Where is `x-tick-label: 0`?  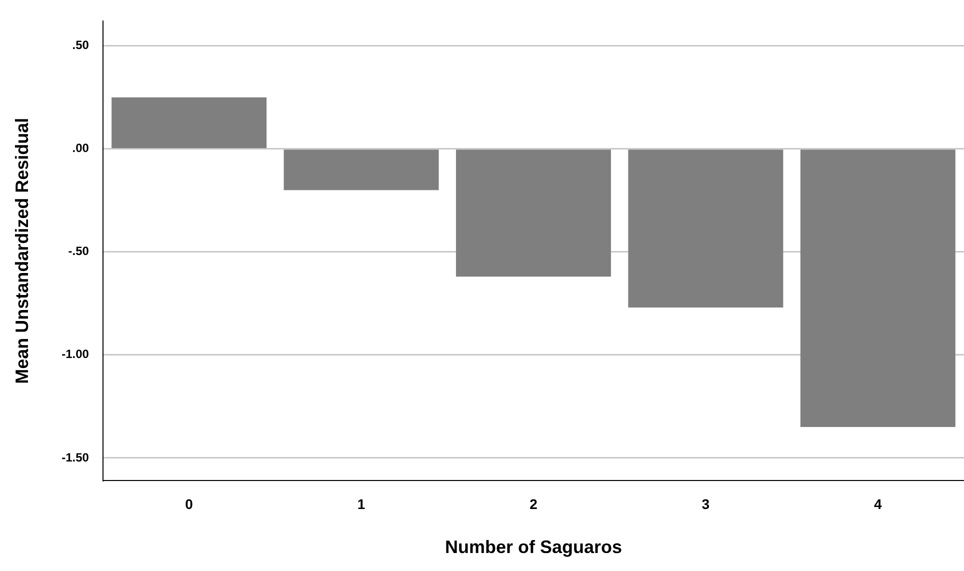 x-tick-label: 0 is located at coordinates (189, 504).